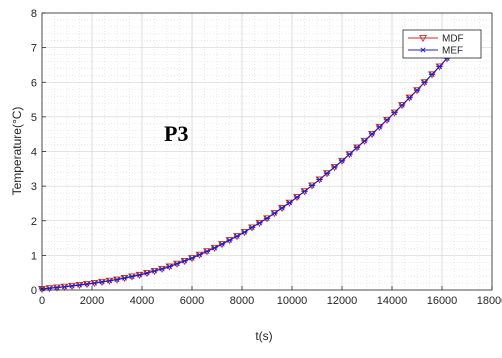 This screenshot has width=502, height=358. I want to click on legend-item-mef: MEF, so click(435, 51).